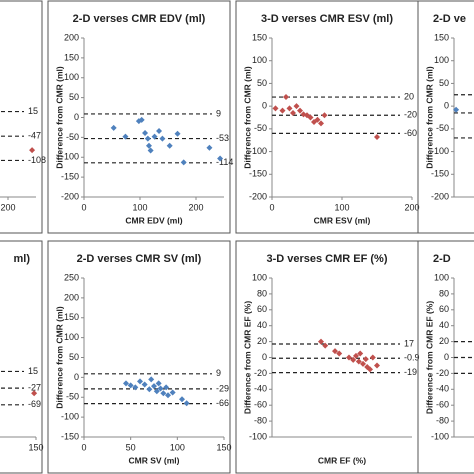  What do you see at coordinates (409, 343) in the screenshot?
I see `limit-label: 17` at bounding box center [409, 343].